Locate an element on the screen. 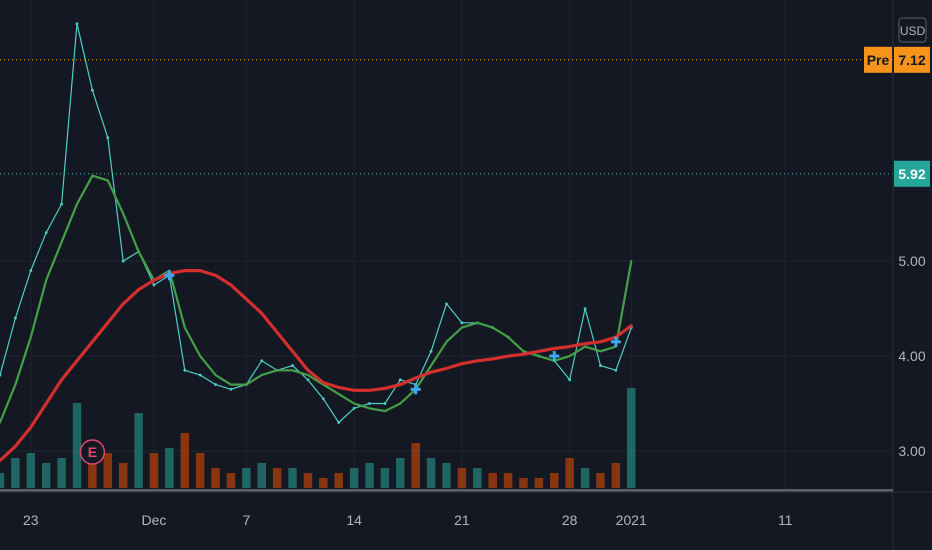 The height and width of the screenshot is (550, 932). currency-label: USD is located at coordinates (913, 31).